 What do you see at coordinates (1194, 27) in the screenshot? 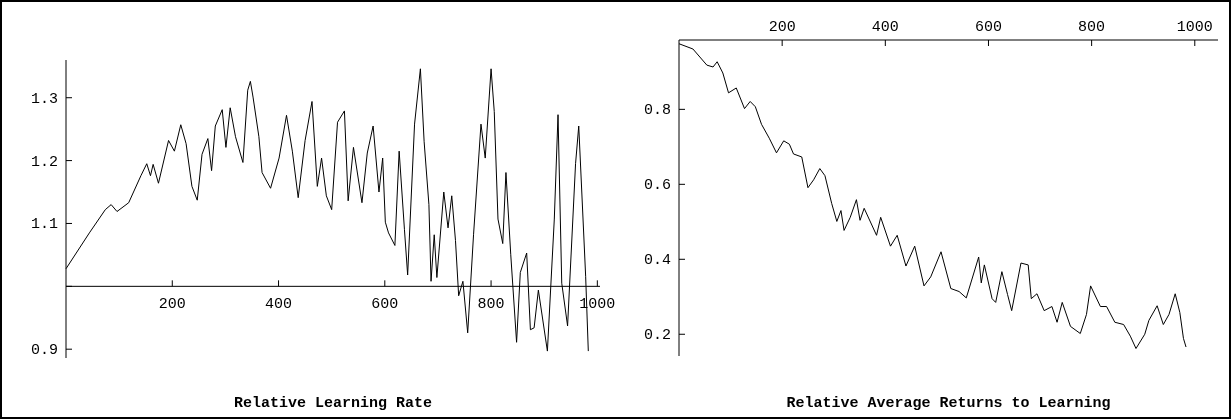
I see `x-tick-label: 1000` at bounding box center [1194, 27].